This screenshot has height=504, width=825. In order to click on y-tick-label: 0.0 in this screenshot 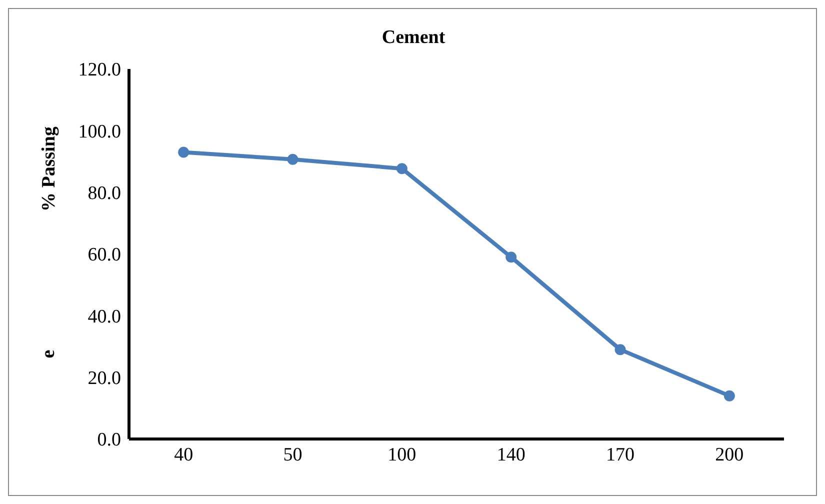, I will do `click(109, 440)`.